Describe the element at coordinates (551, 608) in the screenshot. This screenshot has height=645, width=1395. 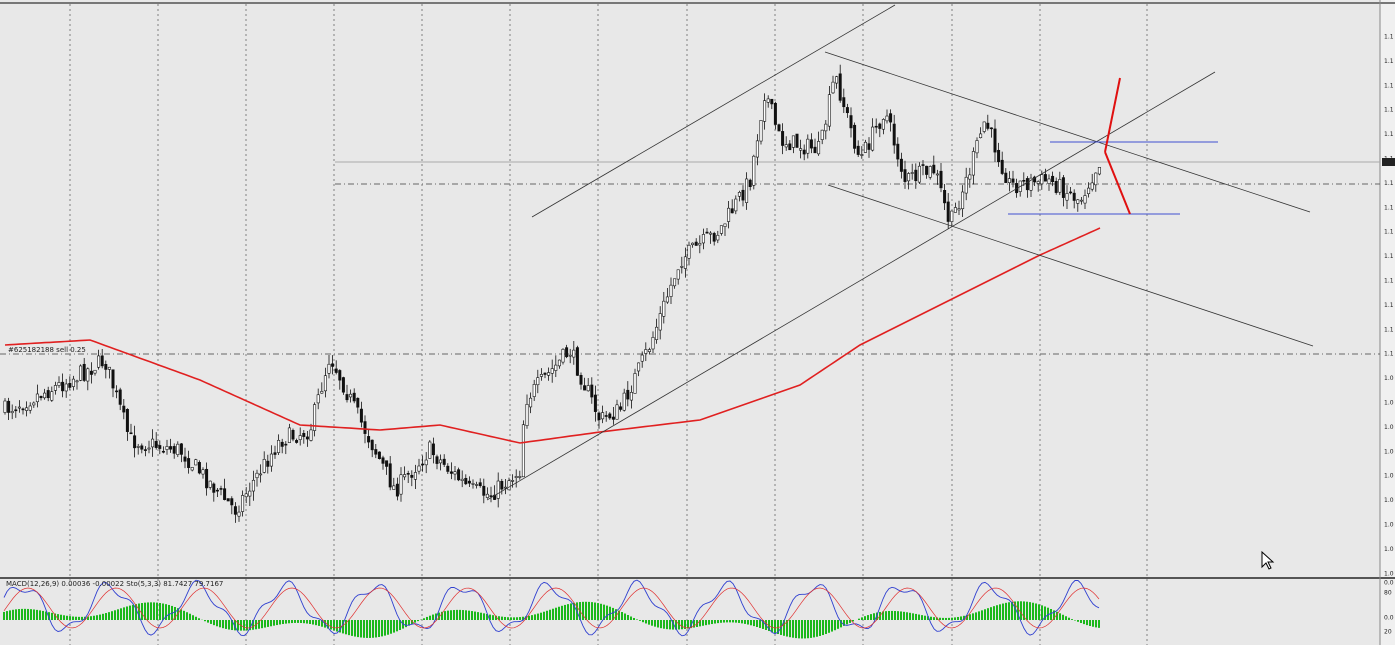
I see `stoch-signal` at that location.